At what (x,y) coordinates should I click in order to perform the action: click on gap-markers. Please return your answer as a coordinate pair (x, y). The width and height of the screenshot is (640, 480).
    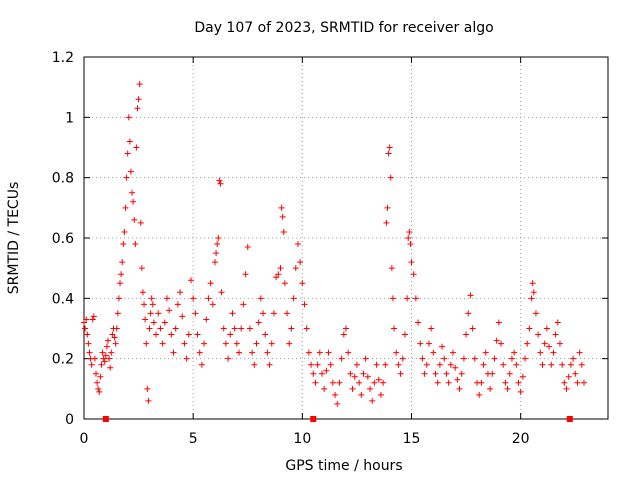
    Looking at the image, I should click on (337, 419).